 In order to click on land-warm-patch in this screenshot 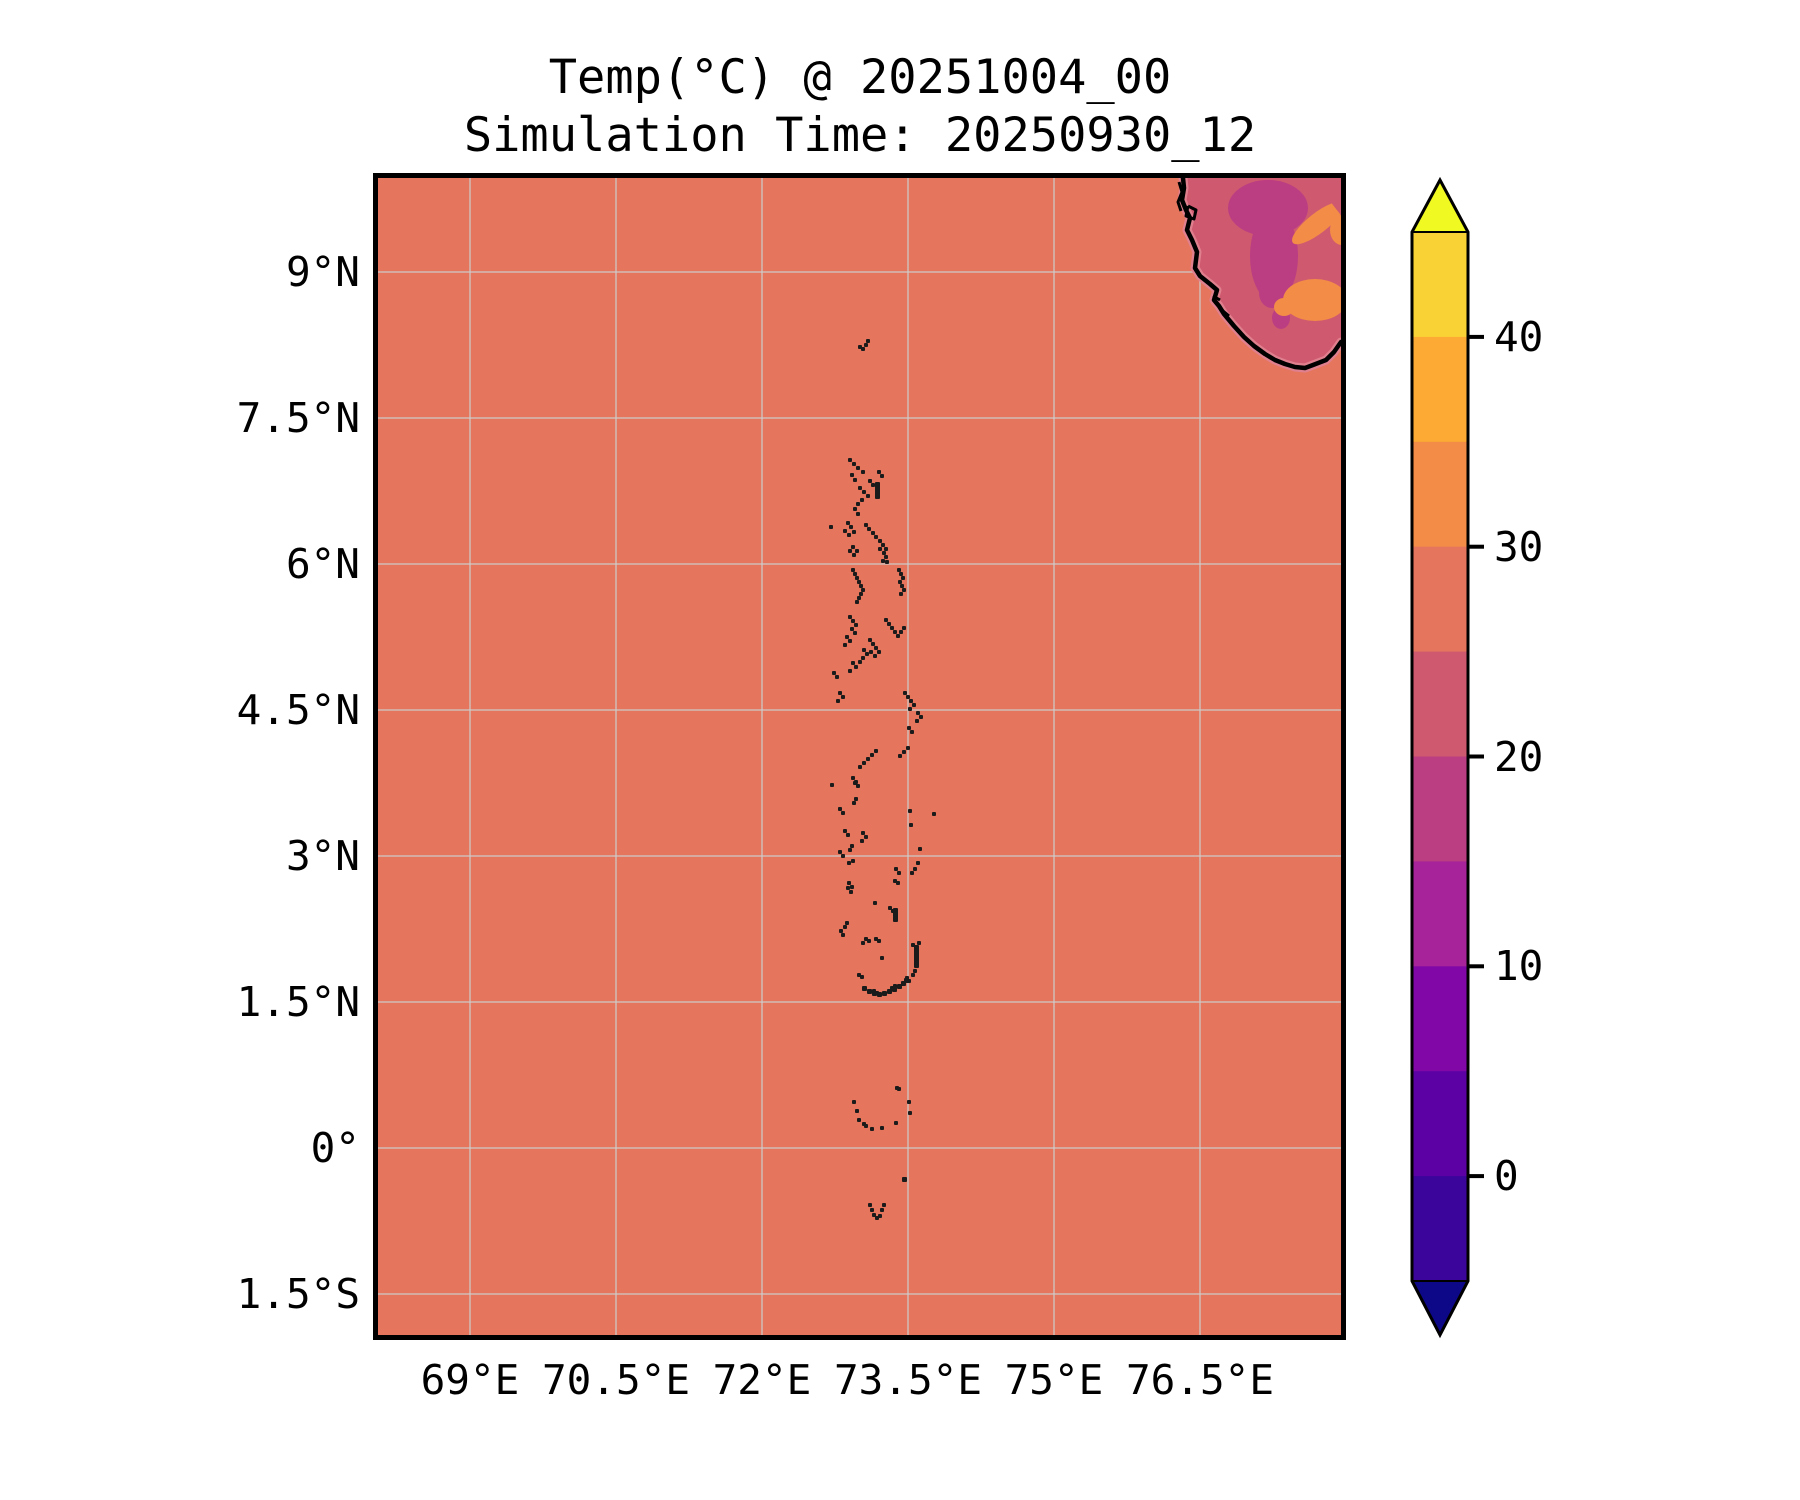, I will do `click(1316, 223)`.